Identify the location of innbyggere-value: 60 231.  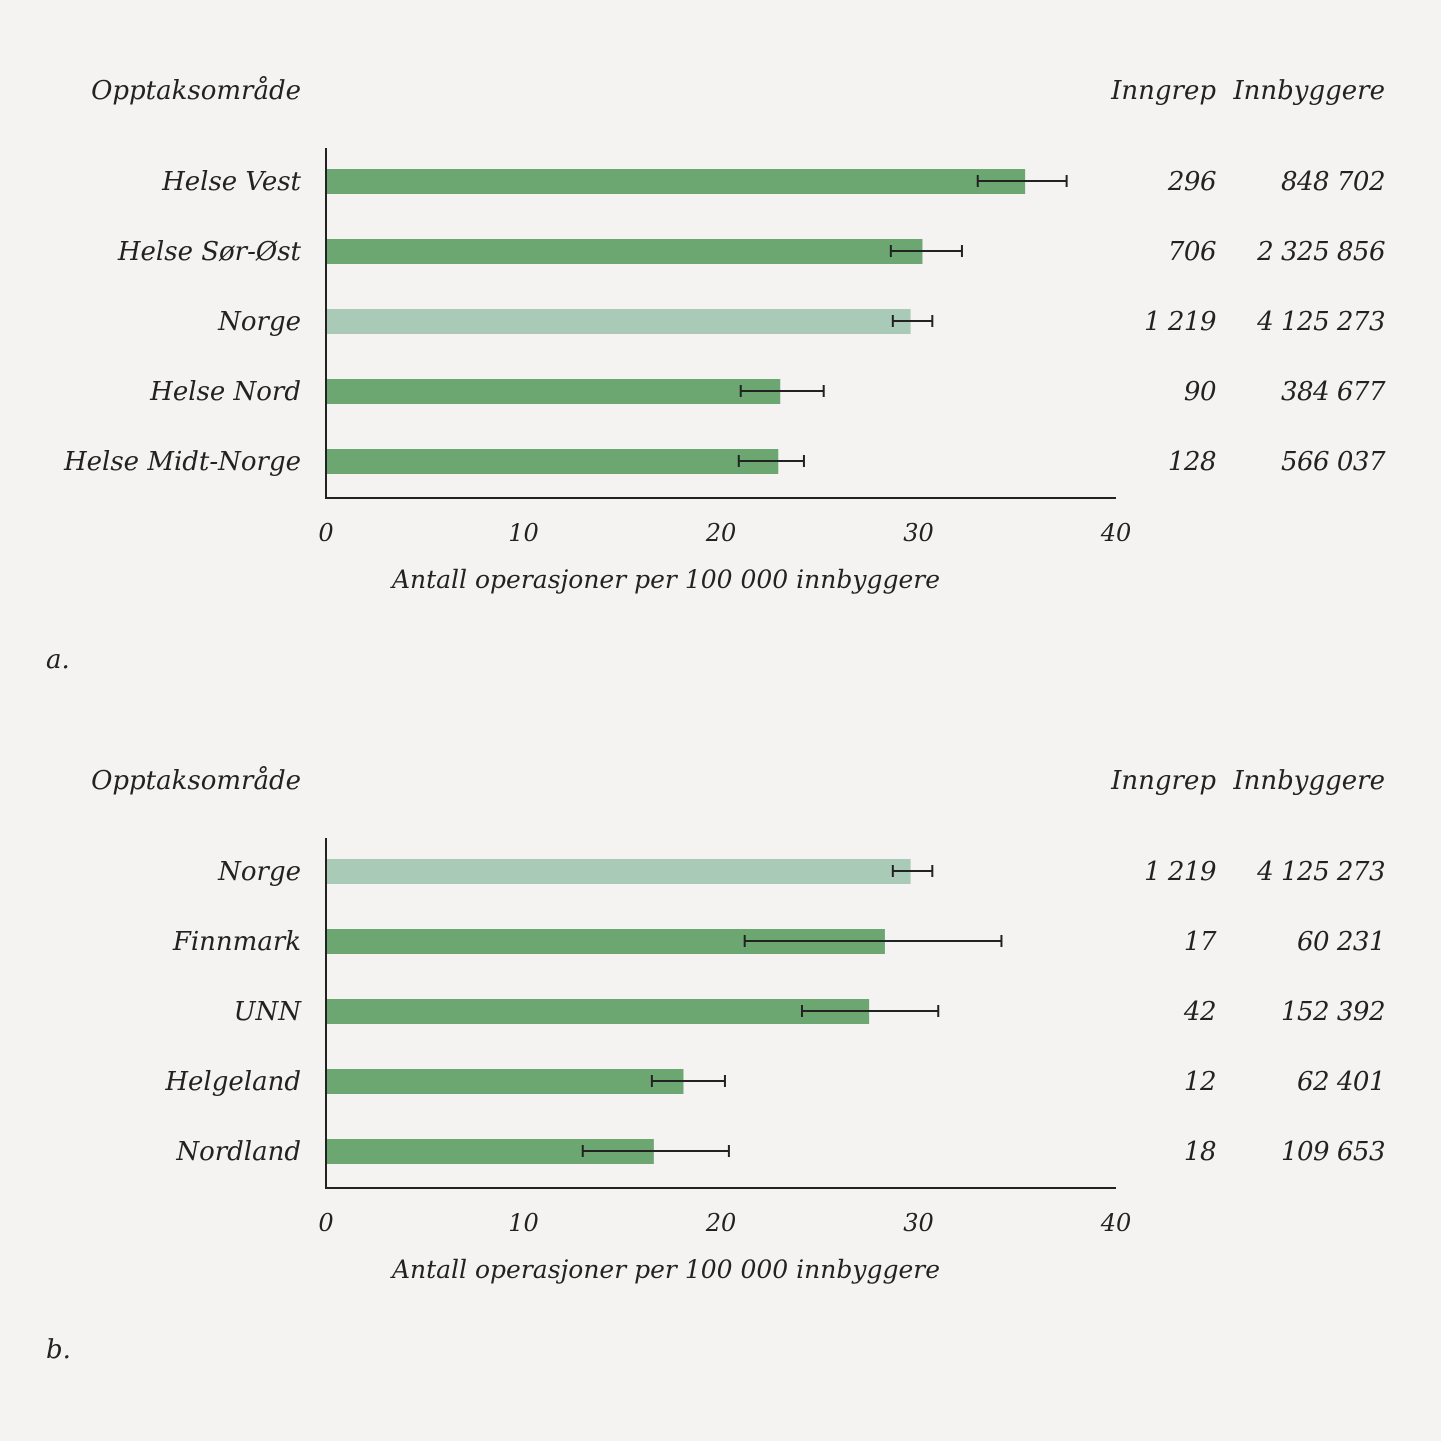
(1341, 942).